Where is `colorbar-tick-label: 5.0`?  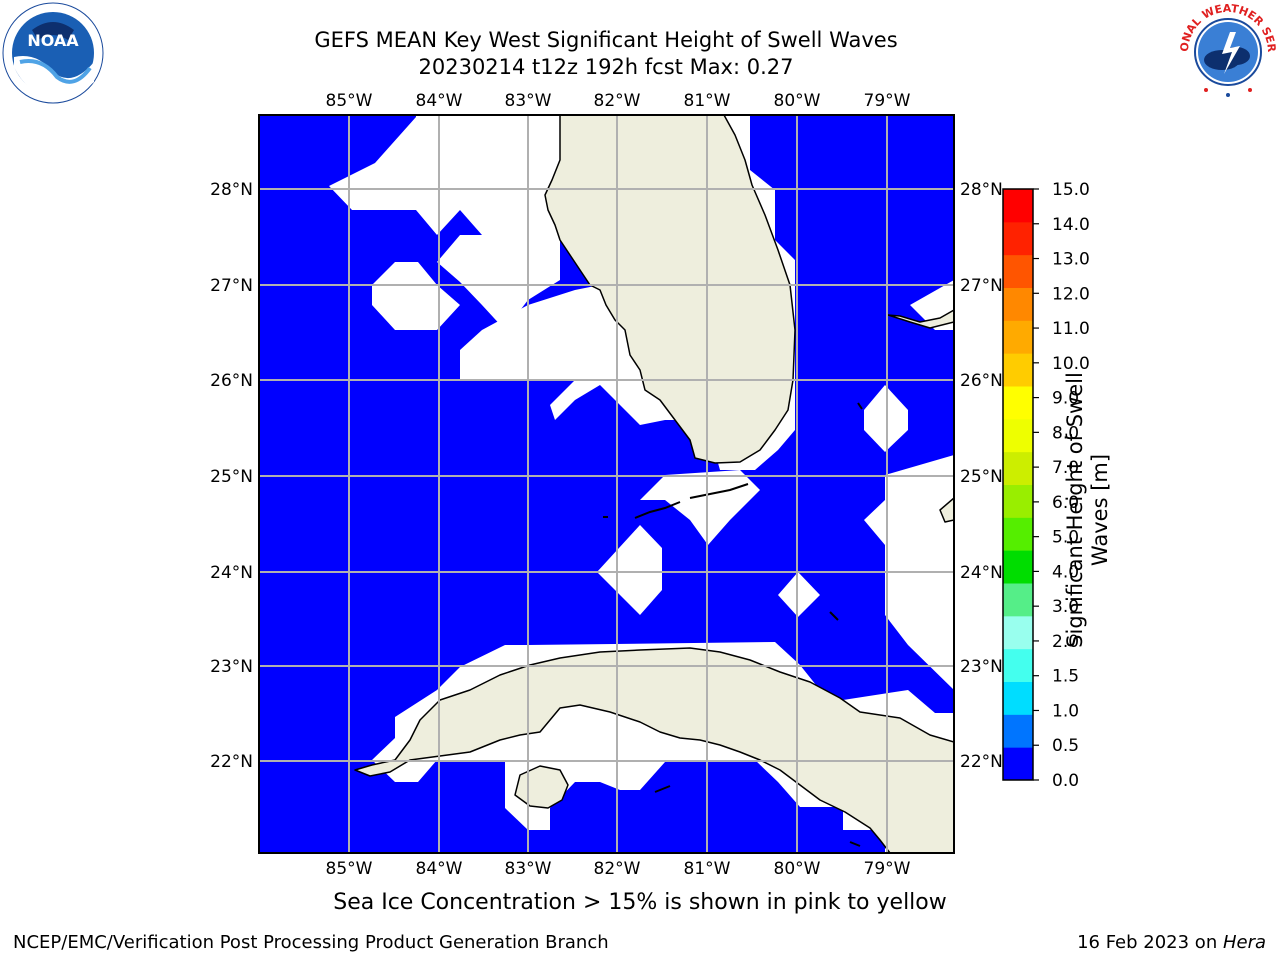 colorbar-tick-label: 5.0 is located at coordinates (1065, 538).